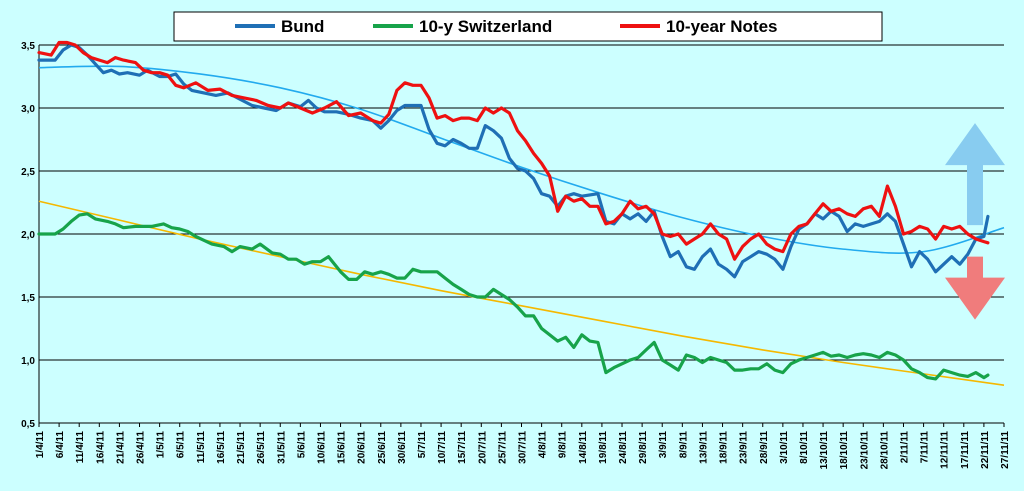 The image size is (1024, 491). I want to click on x-tick-label-24: 30/7/11, so click(523, 447).